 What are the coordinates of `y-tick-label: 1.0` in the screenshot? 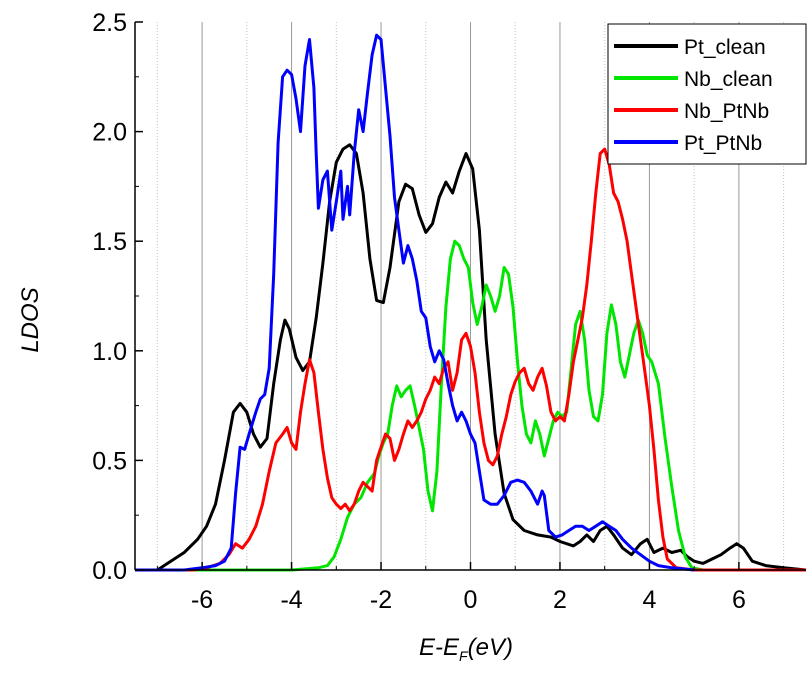 It's located at (109, 352).